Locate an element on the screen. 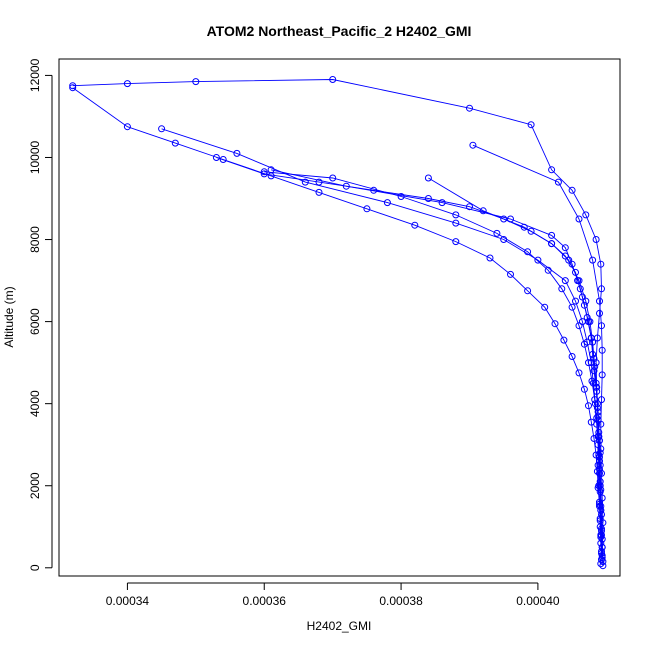 This screenshot has width=650, height=650. y-tick-label: 4000 is located at coordinates (35, 403).